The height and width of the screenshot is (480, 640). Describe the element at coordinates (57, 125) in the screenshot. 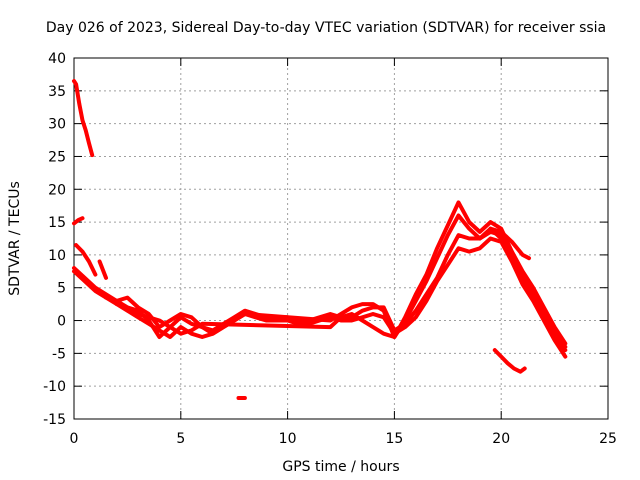

I see `y-tick-label: 30` at that location.